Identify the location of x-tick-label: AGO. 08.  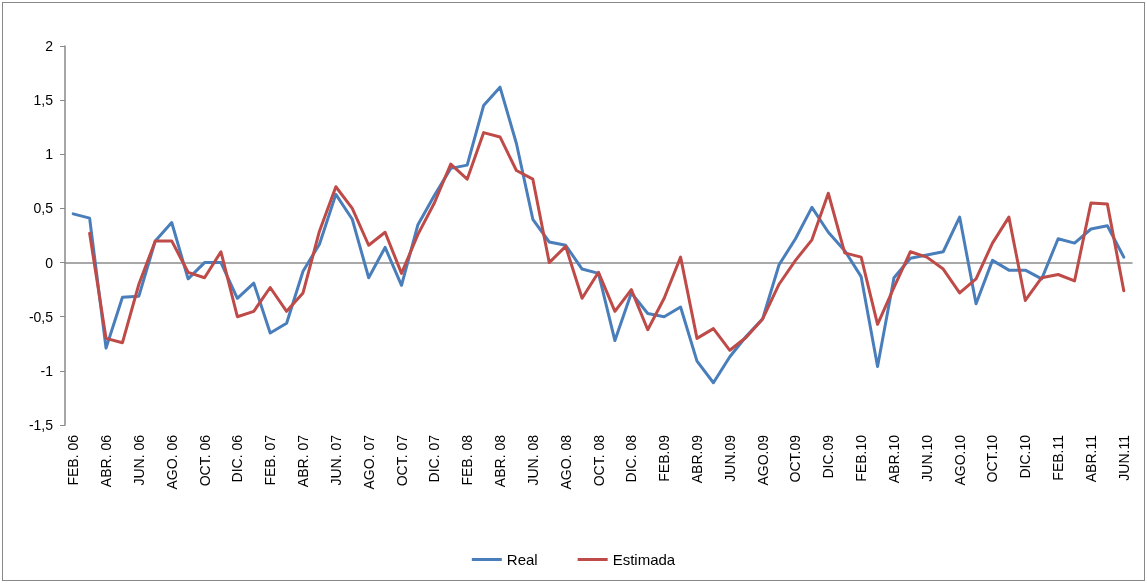
(565, 462).